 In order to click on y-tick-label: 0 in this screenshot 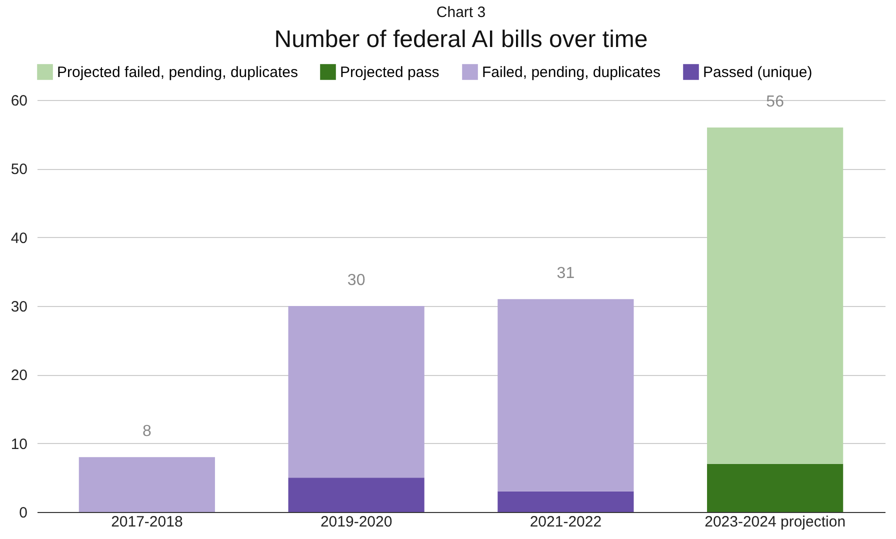, I will do `click(23, 513)`.